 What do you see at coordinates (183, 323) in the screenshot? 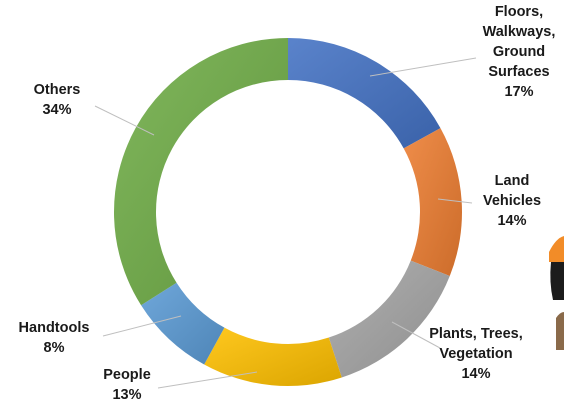
I see `slice-handtools` at bounding box center [183, 323].